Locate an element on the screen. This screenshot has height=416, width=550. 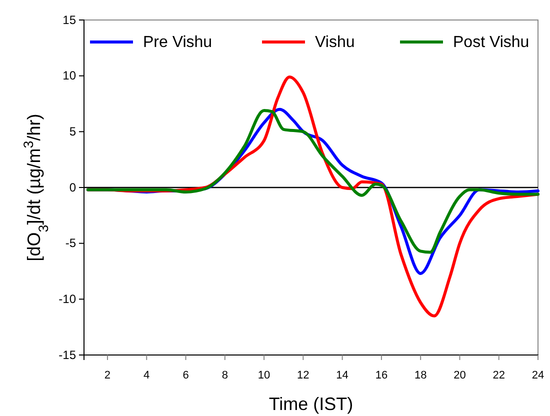
legend-label: Vishu is located at coordinates (335, 42).